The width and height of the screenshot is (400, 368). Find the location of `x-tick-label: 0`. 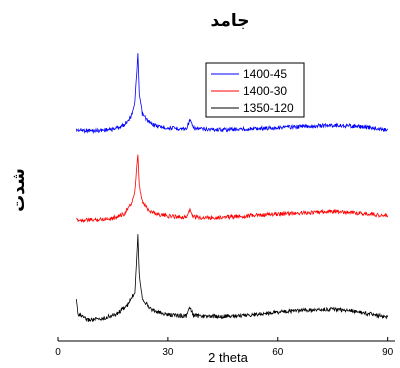

x-tick-label: 0 is located at coordinates (58, 352).